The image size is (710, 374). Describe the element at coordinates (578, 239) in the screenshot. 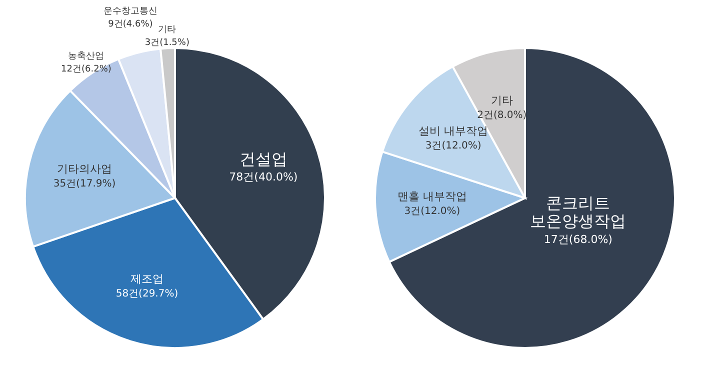

I see `data-label: 17건(68.0%)` at that location.